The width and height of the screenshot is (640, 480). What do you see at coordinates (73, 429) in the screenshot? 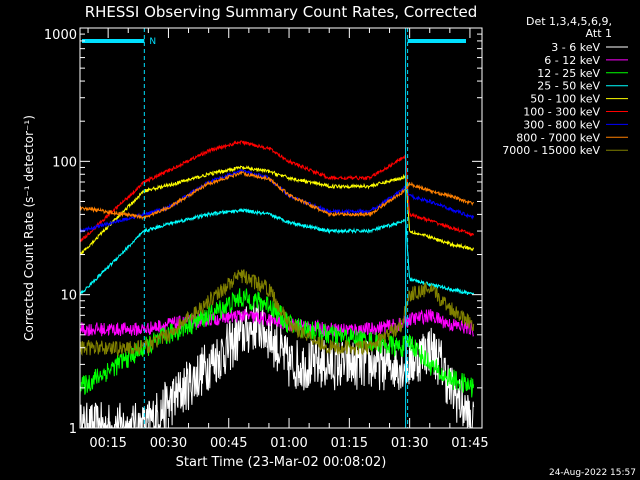
I see `y-tick-label: 1` at bounding box center [73, 429].